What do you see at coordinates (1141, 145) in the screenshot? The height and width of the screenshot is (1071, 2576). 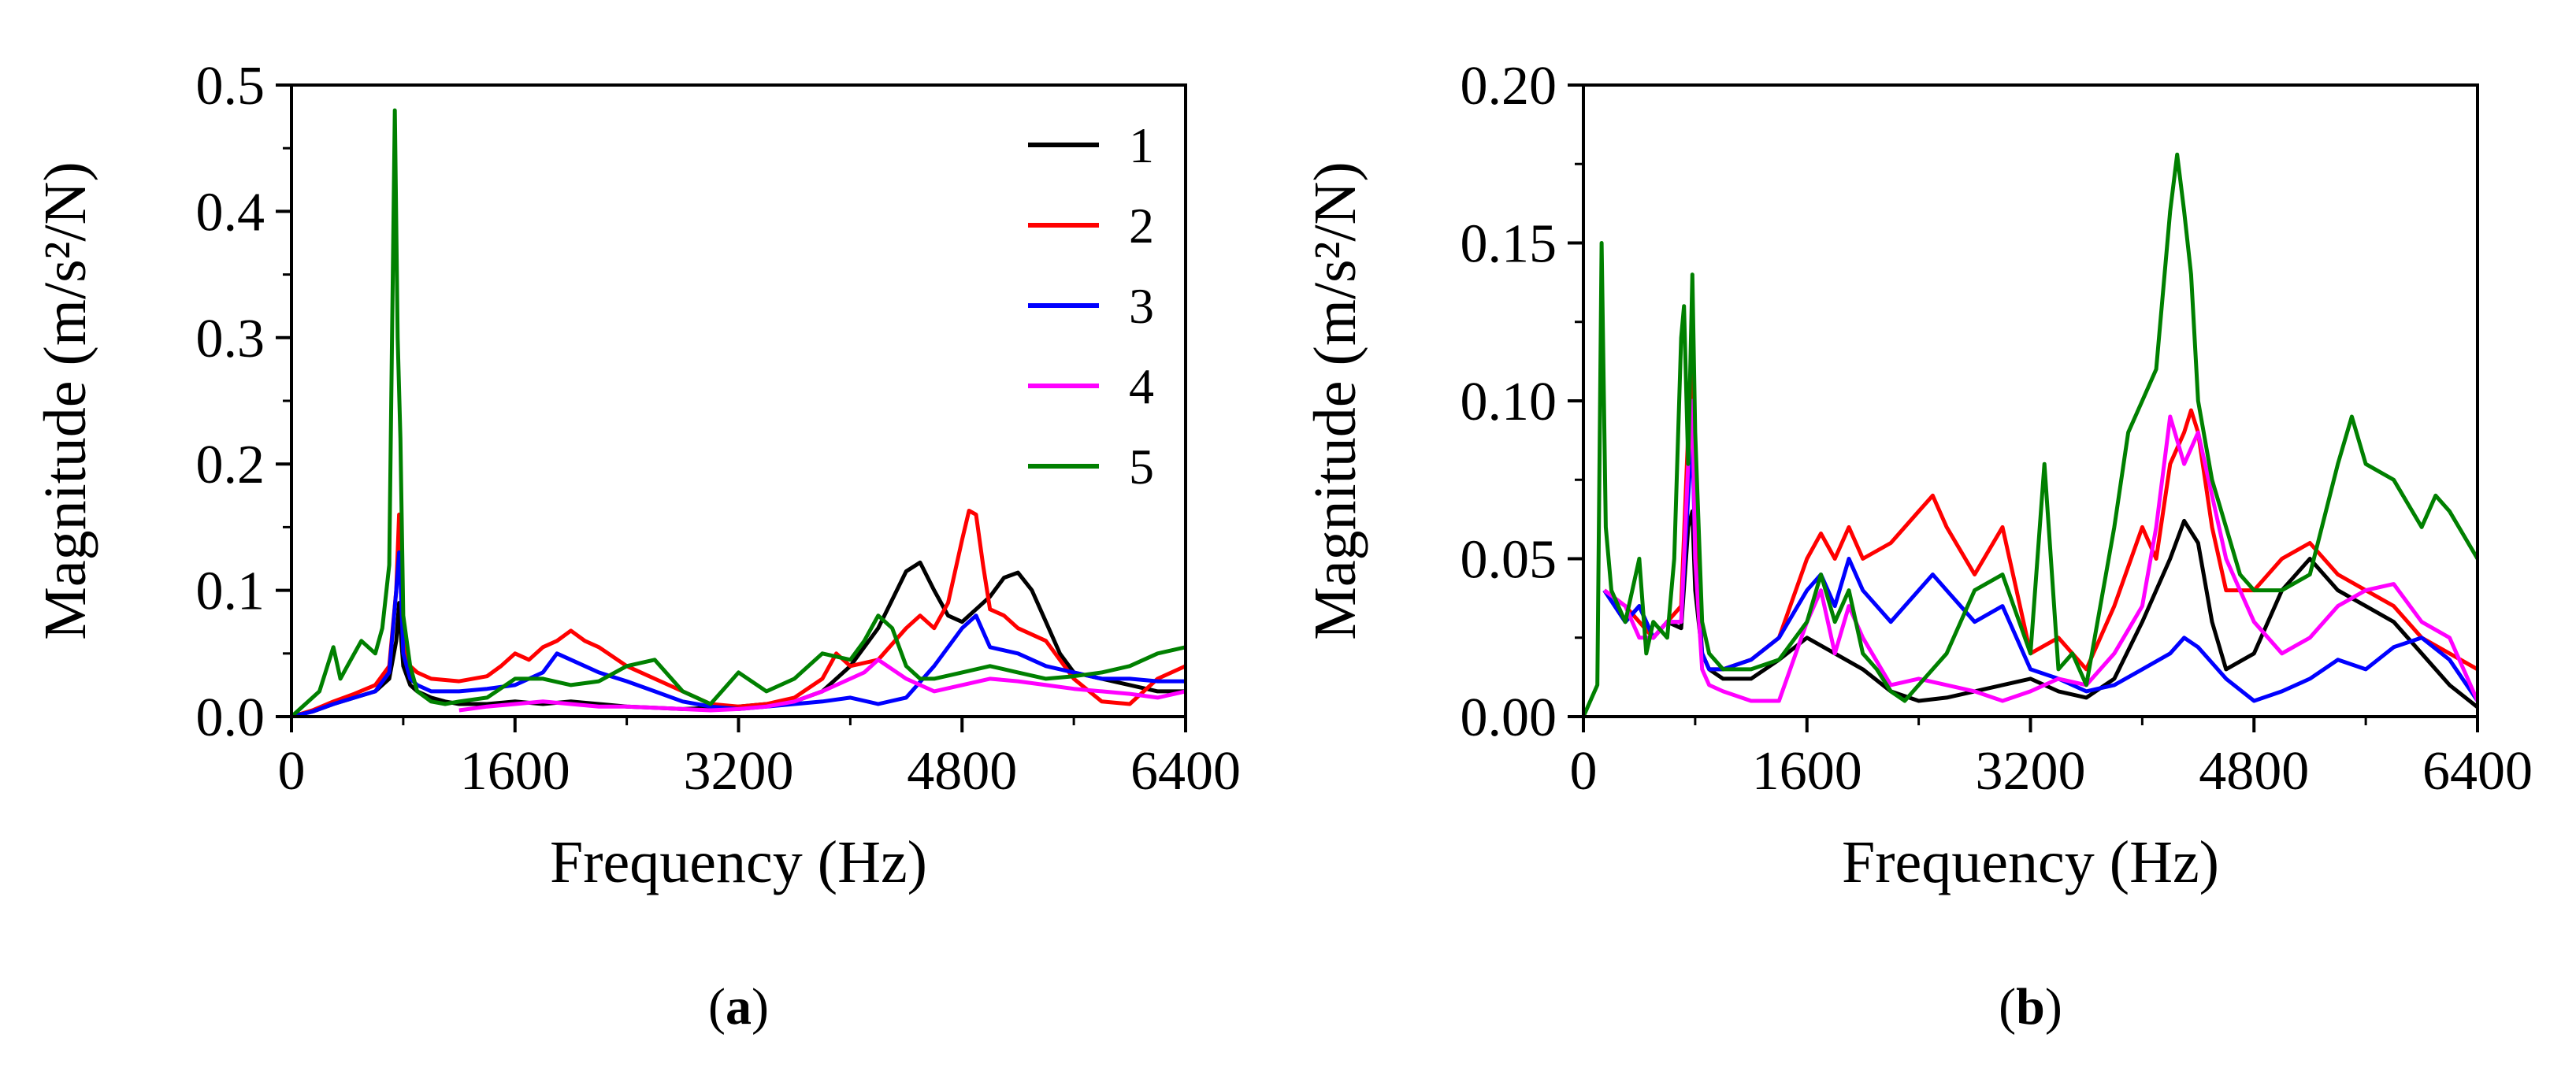 I see `legend-label-1: 1` at bounding box center [1141, 145].